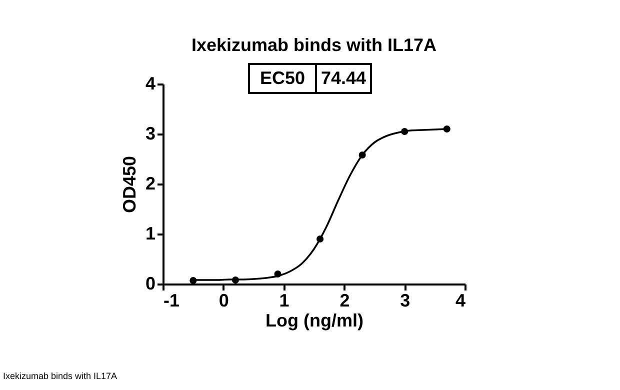 The image size is (620, 390). I want to click on x-tick-label: 1, so click(284, 300).